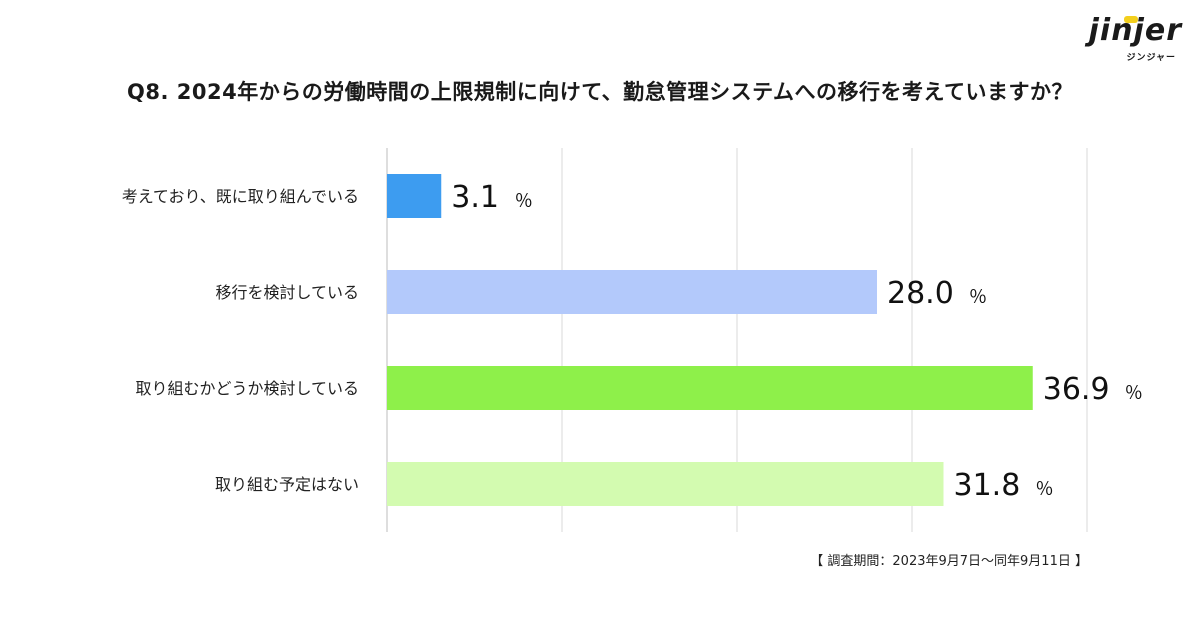 The image size is (1200, 630). What do you see at coordinates (1076, 389) in the screenshot?
I see `value-label: 36.9` at bounding box center [1076, 389].